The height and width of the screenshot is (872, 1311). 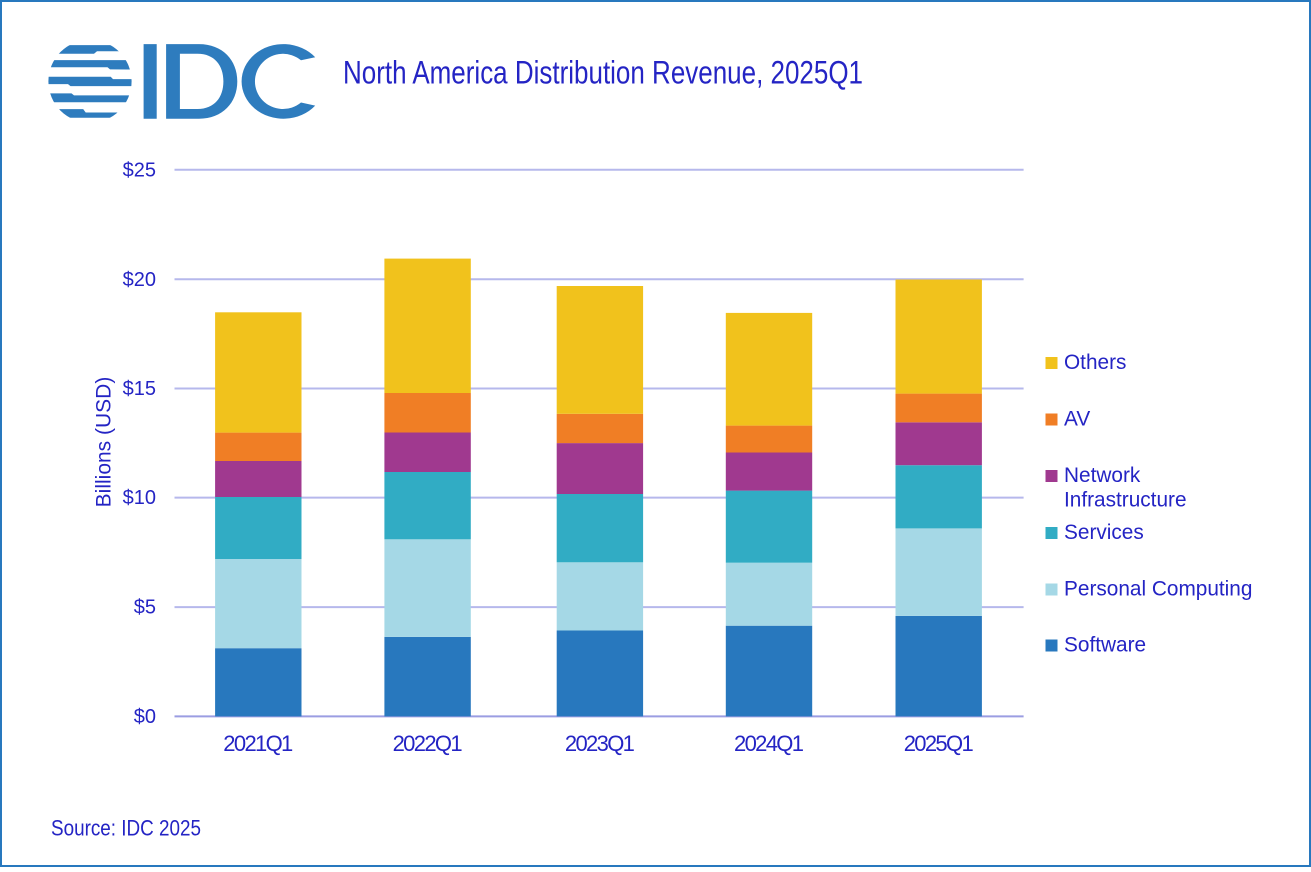 What do you see at coordinates (600, 743) in the screenshot?
I see `svg-text: 2023Q1` at bounding box center [600, 743].